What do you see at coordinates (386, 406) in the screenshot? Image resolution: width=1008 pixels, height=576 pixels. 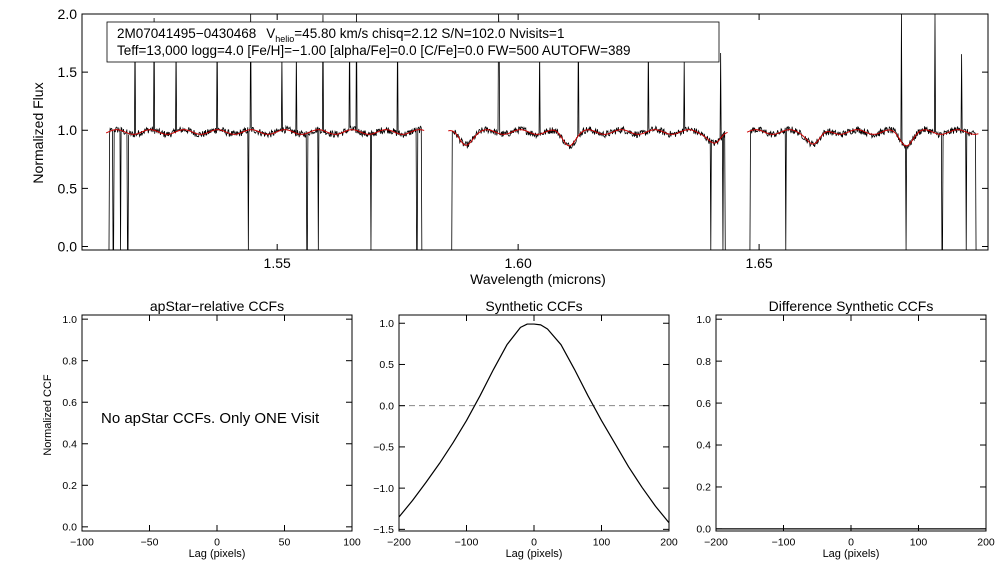 I see `synthetic-ccf-y-tick-label: 0.0` at bounding box center [386, 406].